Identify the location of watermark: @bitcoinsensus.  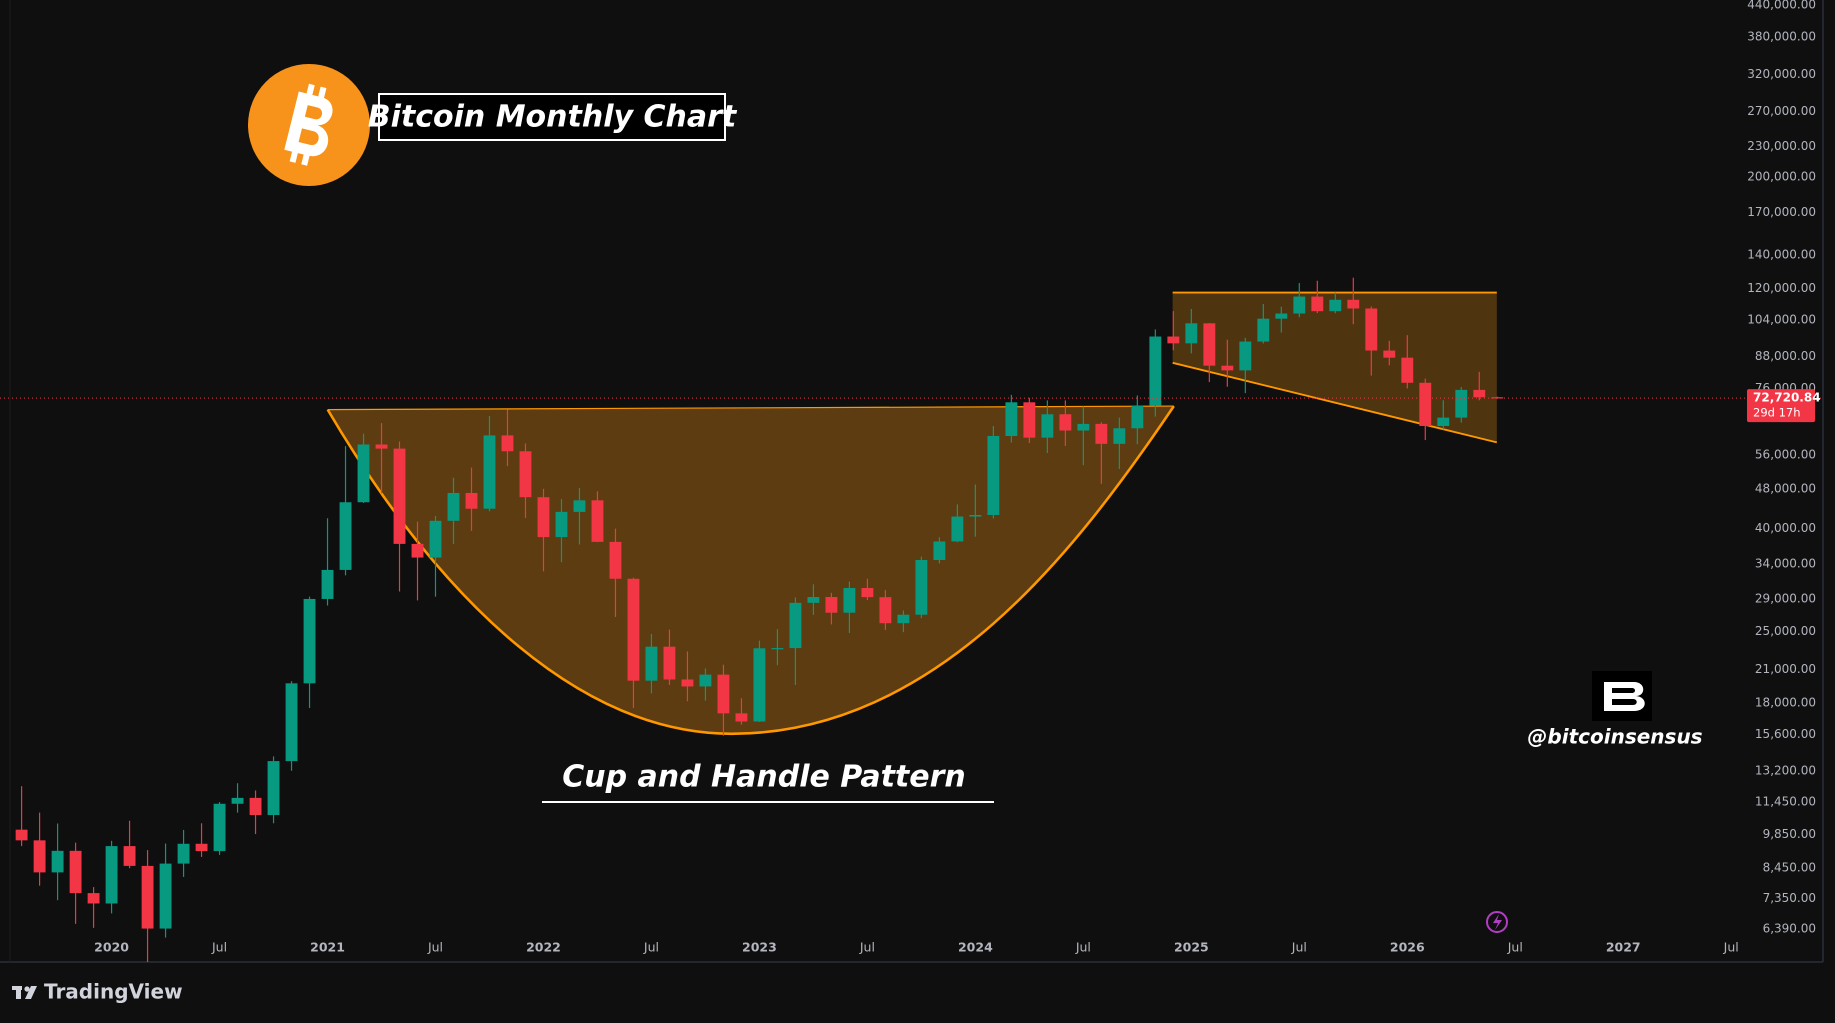
(1614, 737).